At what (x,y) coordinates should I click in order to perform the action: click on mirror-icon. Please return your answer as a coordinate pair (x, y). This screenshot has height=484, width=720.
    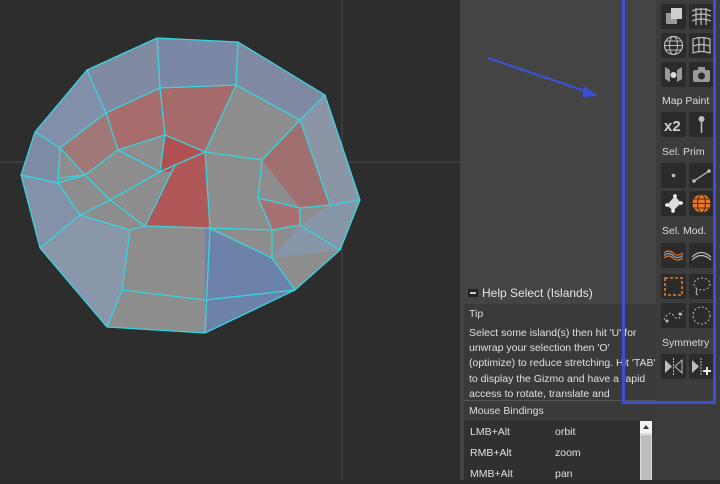
    Looking at the image, I should click on (674, 366).